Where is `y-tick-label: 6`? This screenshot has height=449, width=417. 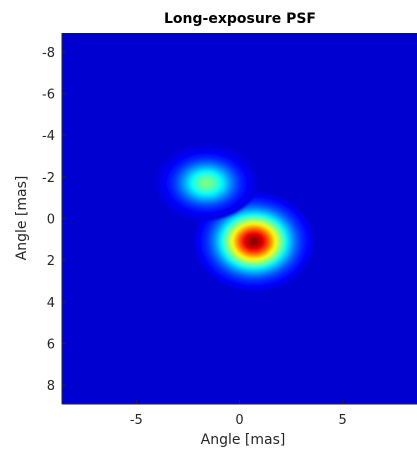
y-tick-label: 6 is located at coordinates (51, 345).